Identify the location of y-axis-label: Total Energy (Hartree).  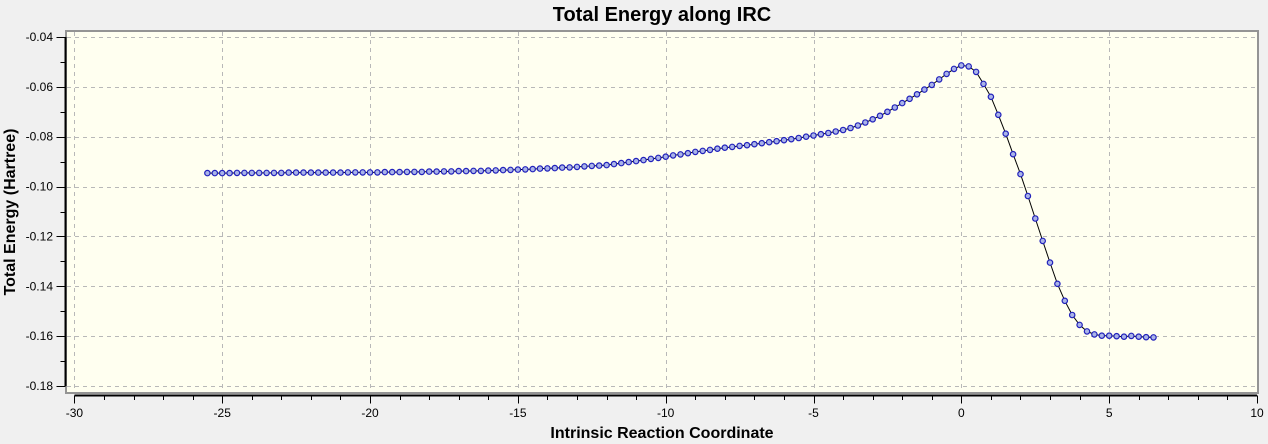
(10, 212).